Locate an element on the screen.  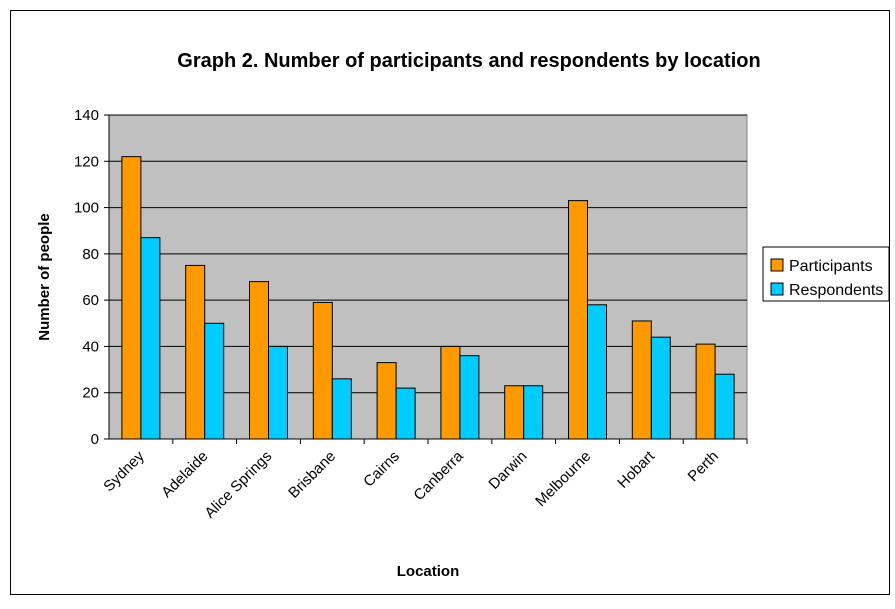
y-tick-label: 120 is located at coordinates (86, 161).